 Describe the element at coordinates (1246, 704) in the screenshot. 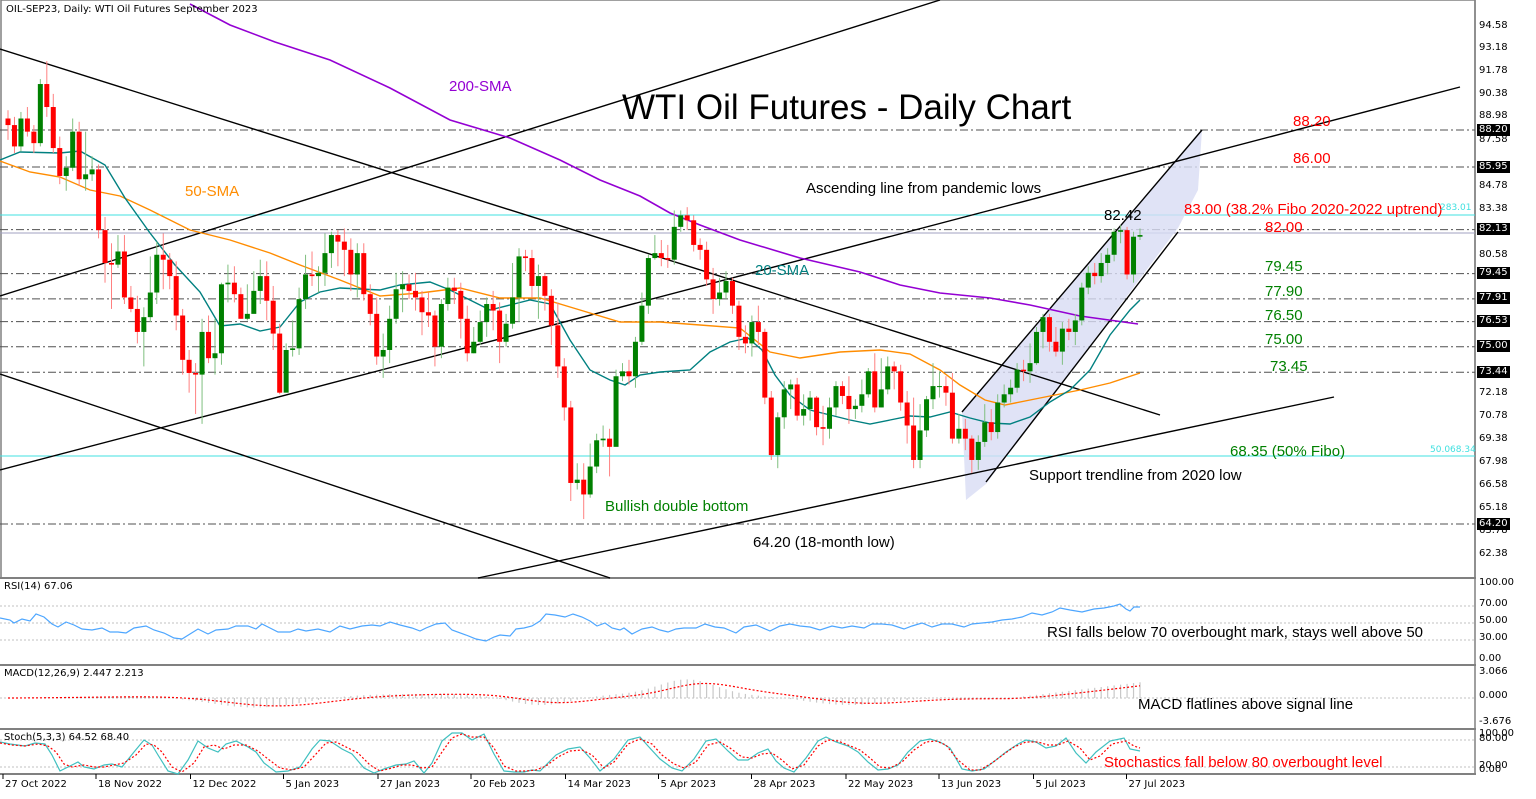

I see `macd-note: MACD flatlines above signal line` at that location.